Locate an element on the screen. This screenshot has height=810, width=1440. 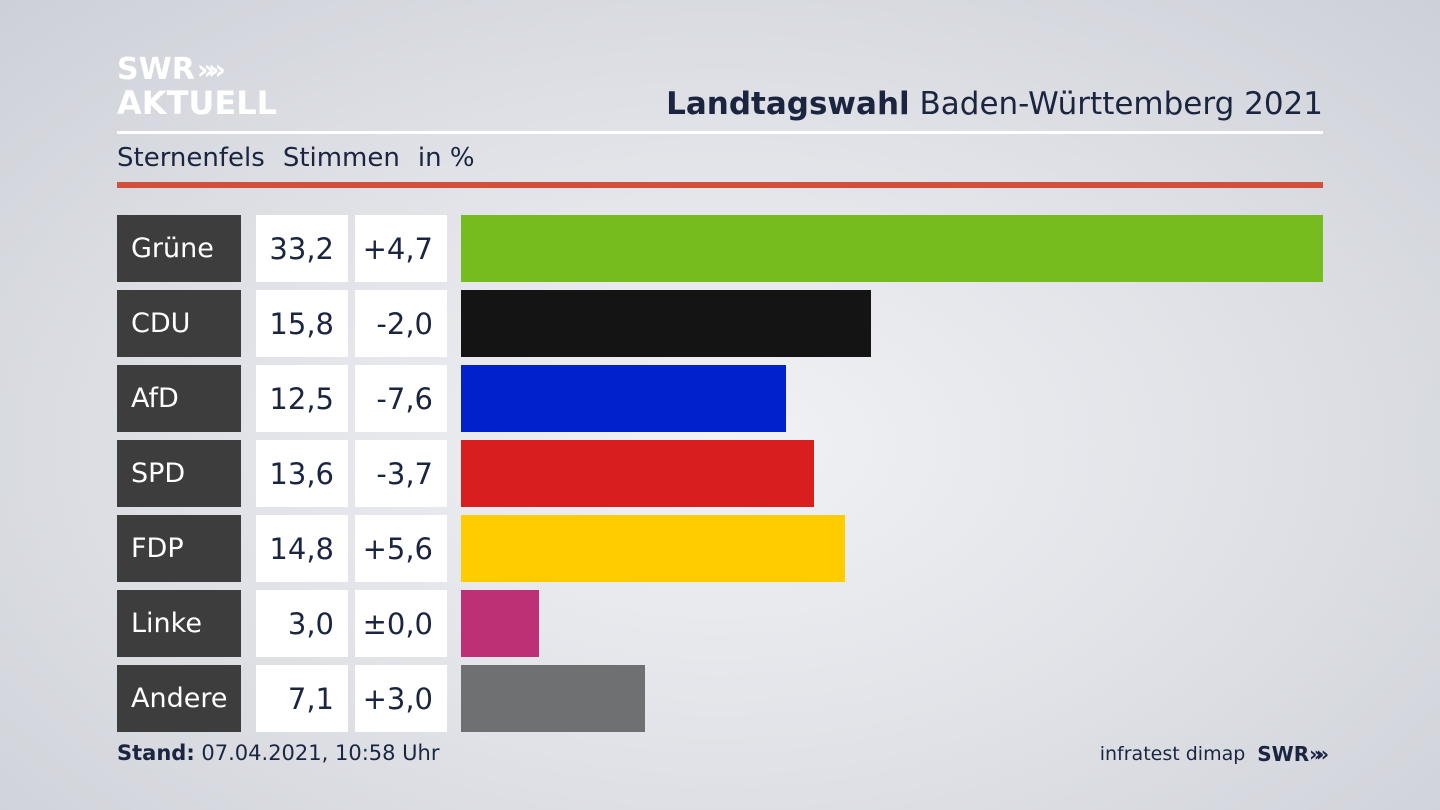
vote-change-value: +3,0 is located at coordinates (401, 698).